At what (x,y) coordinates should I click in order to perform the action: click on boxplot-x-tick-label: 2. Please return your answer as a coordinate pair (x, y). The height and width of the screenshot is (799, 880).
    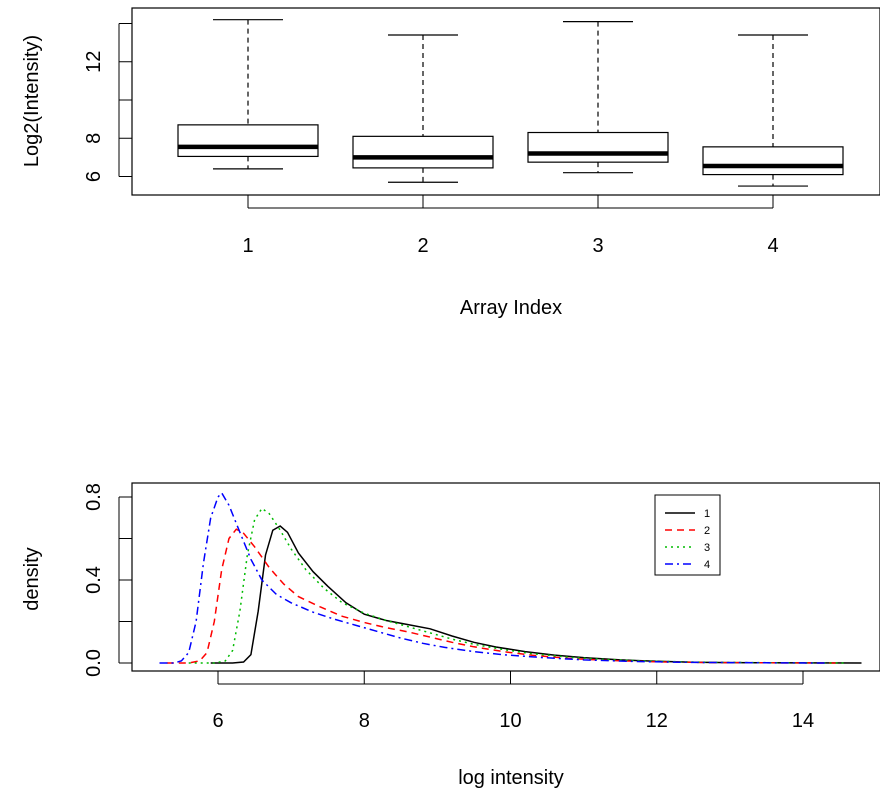
    Looking at the image, I should click on (422, 246).